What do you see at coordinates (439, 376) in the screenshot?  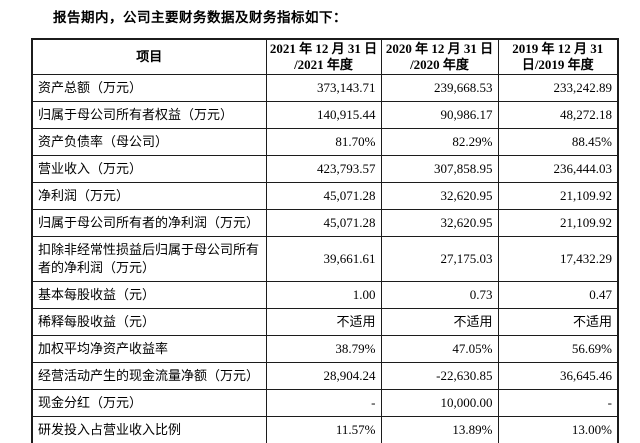 I see `cell-value: -22,630.85` at bounding box center [439, 376].